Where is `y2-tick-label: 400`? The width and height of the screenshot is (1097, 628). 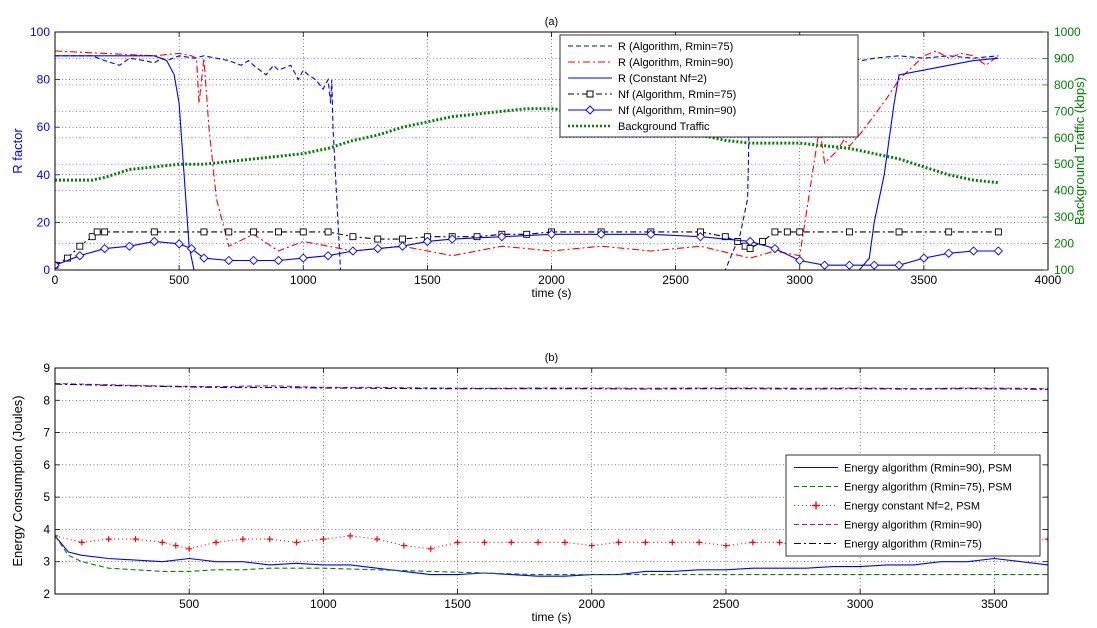
y2-tick-label: 400 is located at coordinates (1064, 191).